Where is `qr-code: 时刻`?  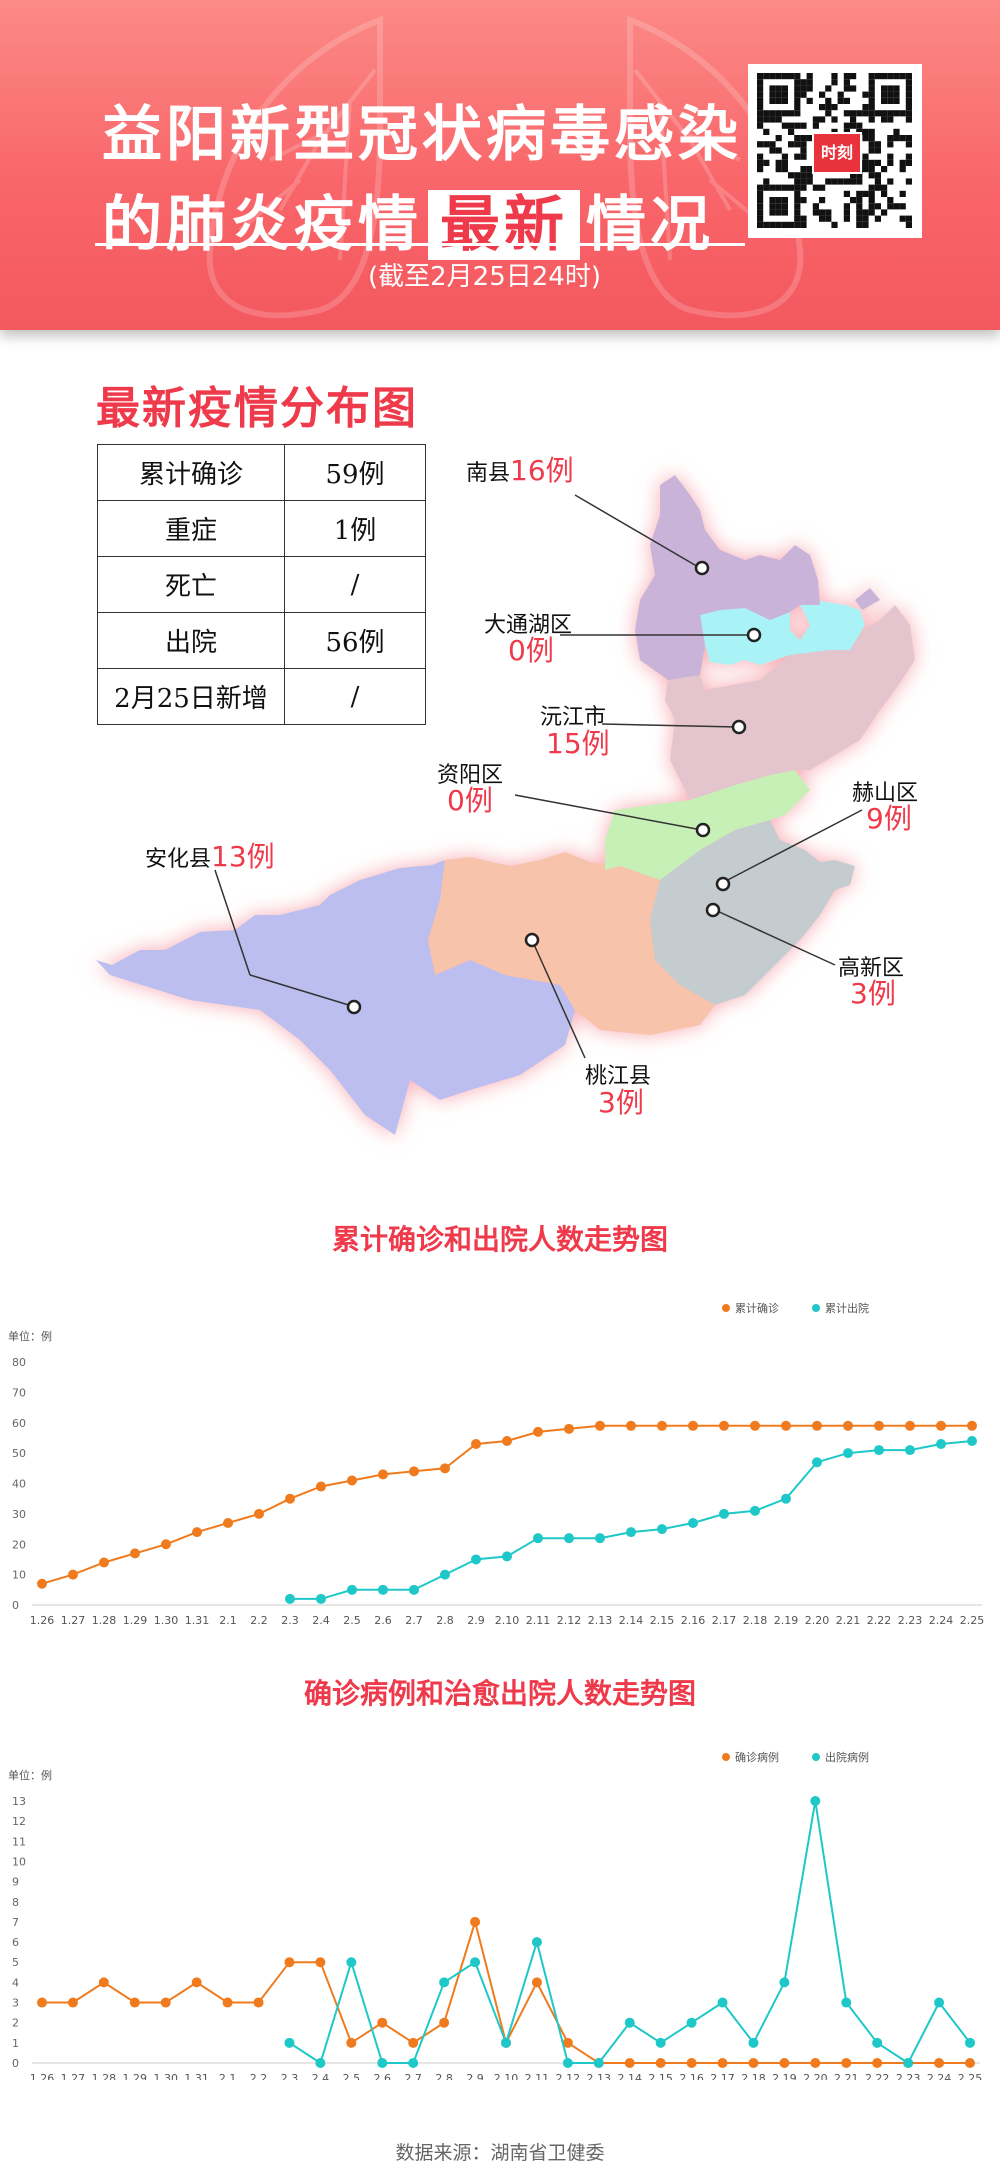 qr-code: 时刻 is located at coordinates (835, 151).